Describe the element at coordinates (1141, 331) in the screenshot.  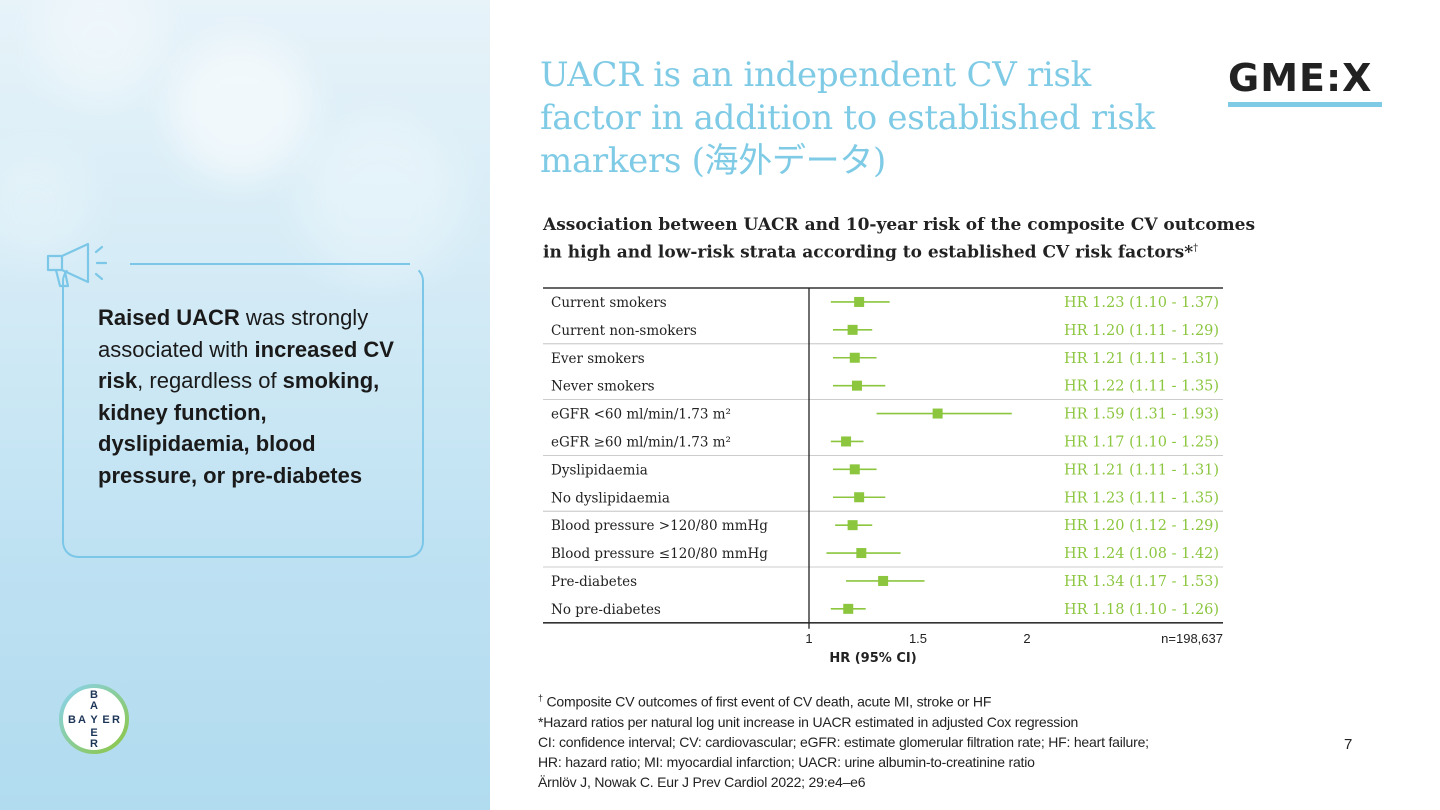
I see `hr-value-label: HR 1.20 (1.11 - 1.29)` at that location.